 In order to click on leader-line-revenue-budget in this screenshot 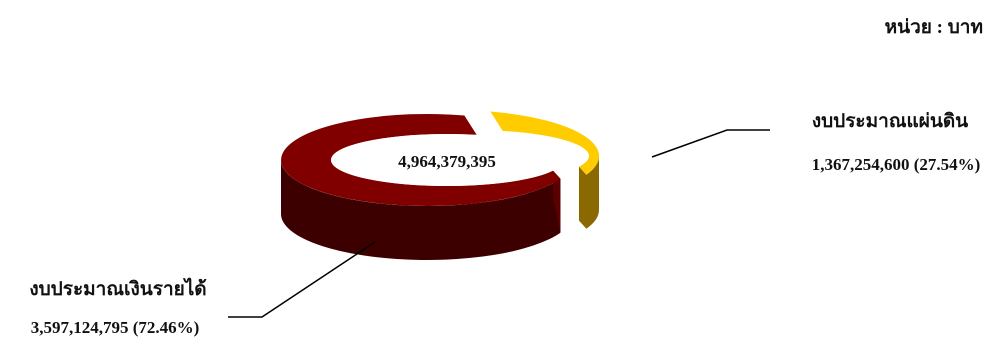, I will do `click(302, 279)`.